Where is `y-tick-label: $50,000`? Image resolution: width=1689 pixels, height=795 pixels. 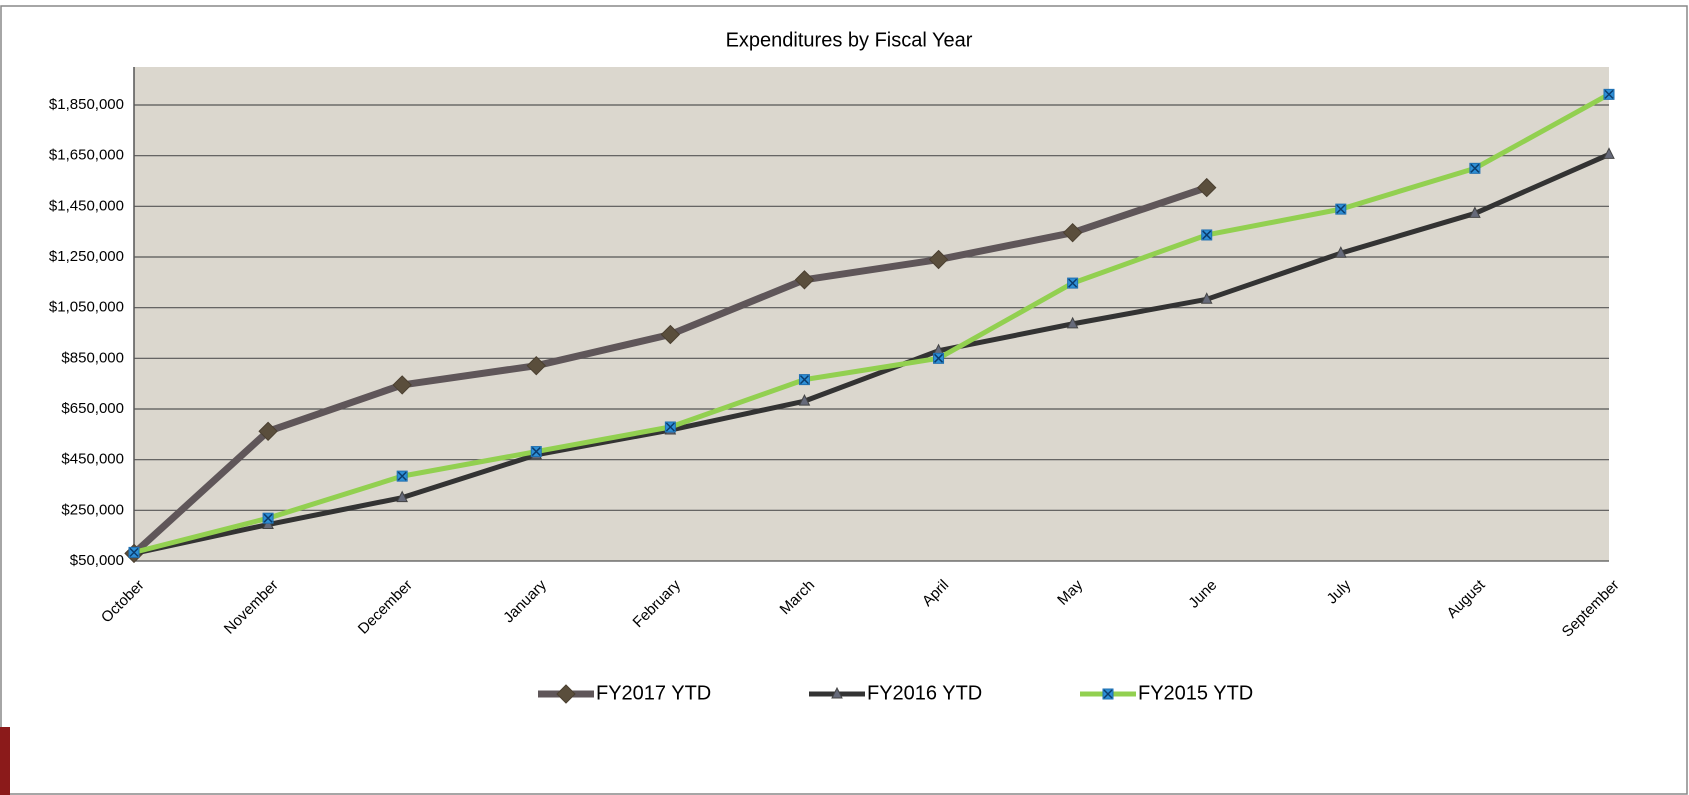
y-tick-label: $50,000 is located at coordinates (97, 560).